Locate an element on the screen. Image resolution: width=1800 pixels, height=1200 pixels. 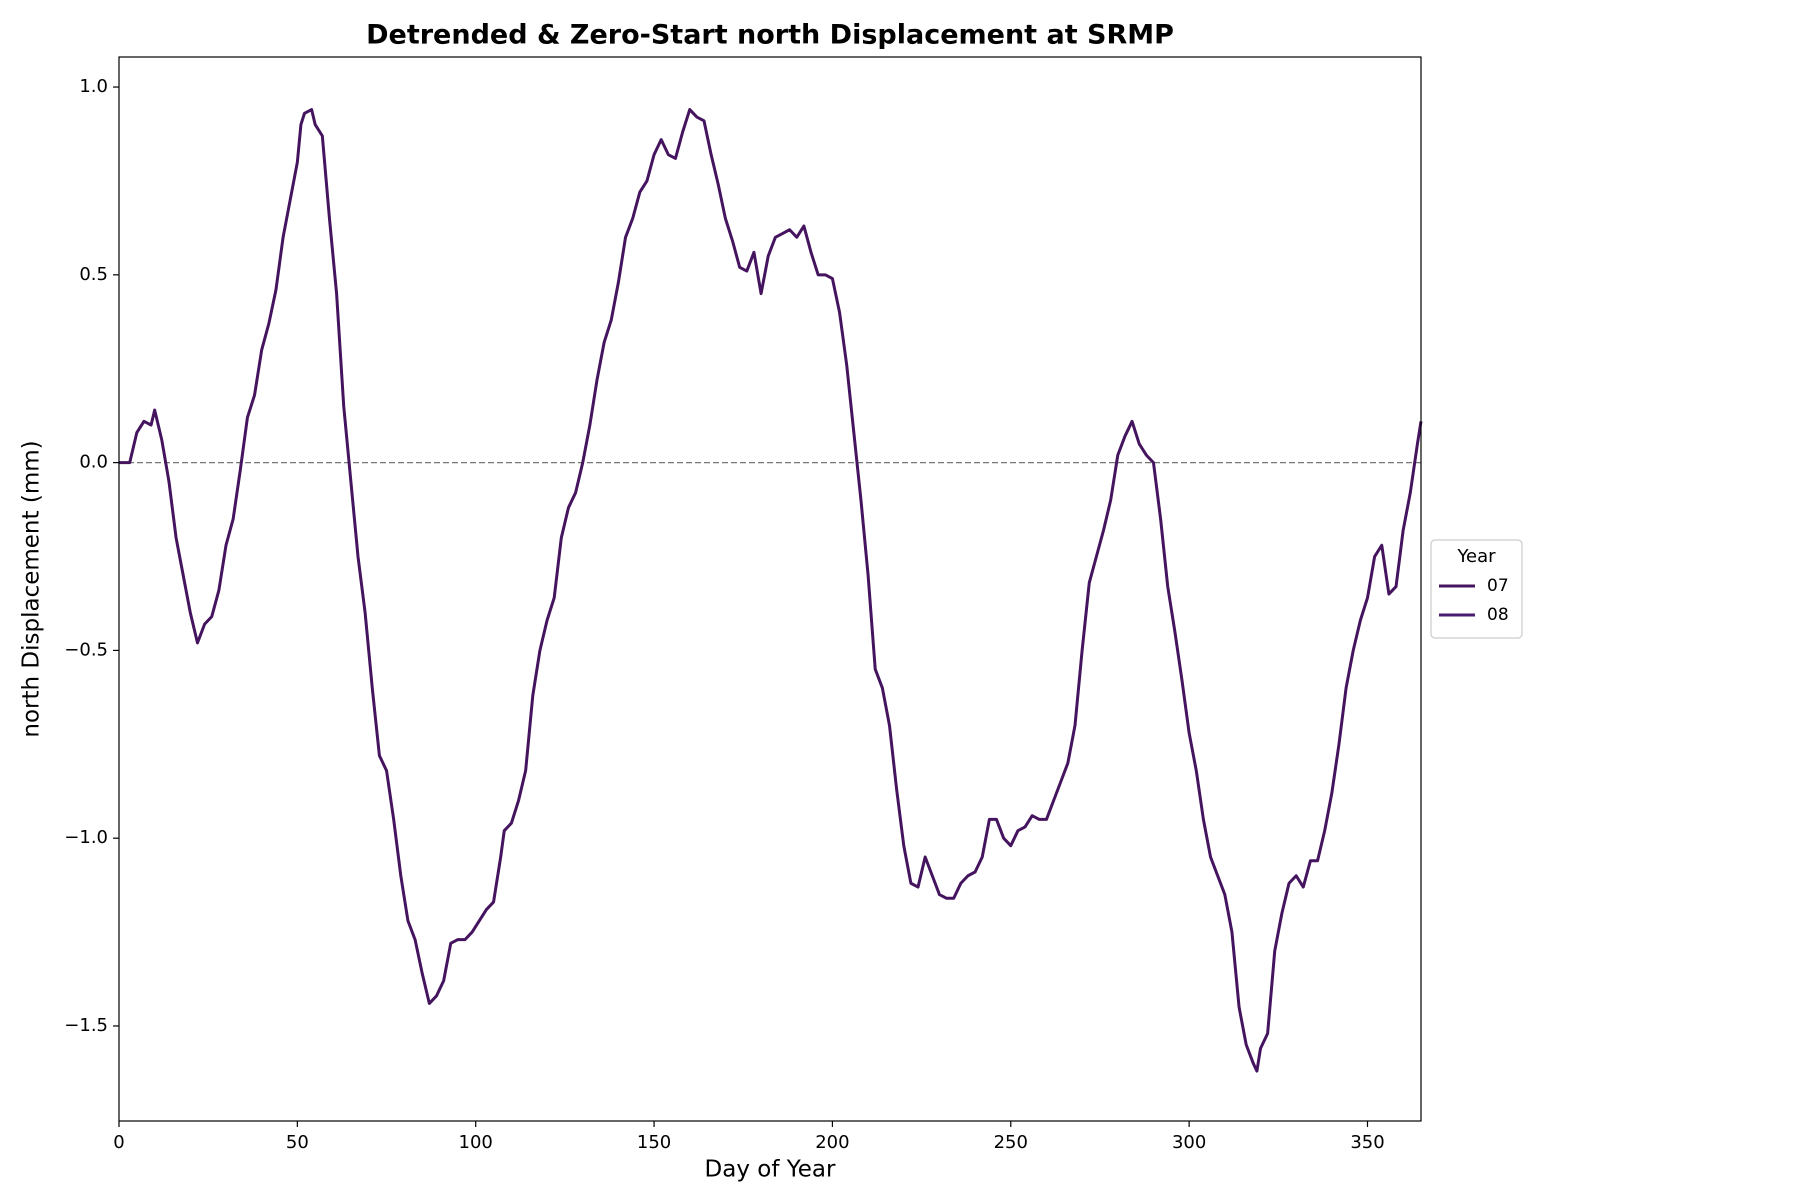
legend-label: 08 is located at coordinates (1498, 615).